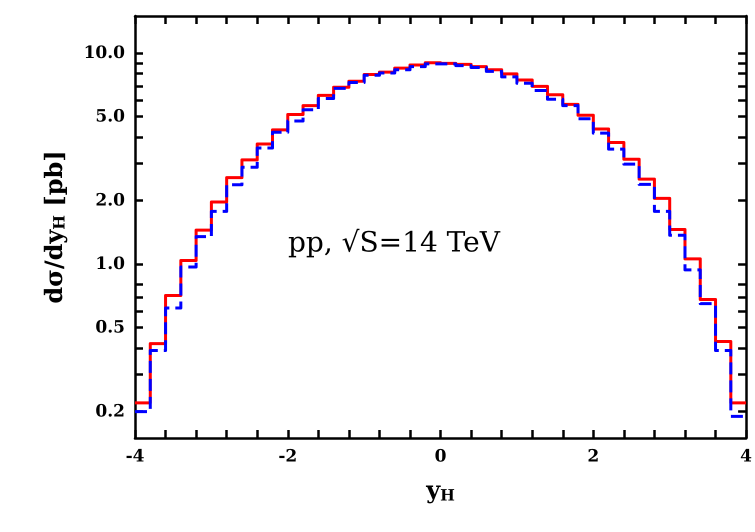 Image resolution: width=755 pixels, height=532 pixels. I want to click on x-tick-label: 4, so click(746, 456).